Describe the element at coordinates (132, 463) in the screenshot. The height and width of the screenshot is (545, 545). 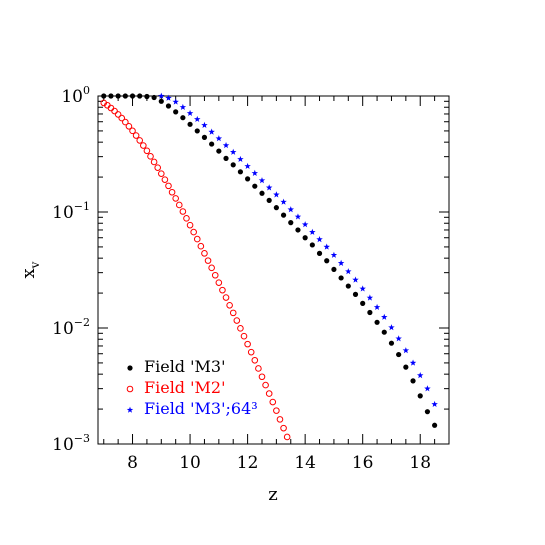
I see `x-tick-label: 8` at that location.